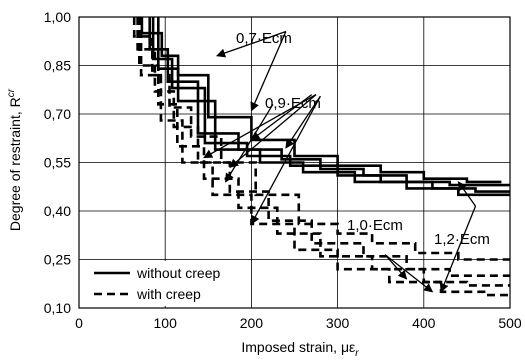 This screenshot has width=525, height=361. Describe the element at coordinates (57, 66) in the screenshot. I see `y-tick-label: 0,85` at that location.